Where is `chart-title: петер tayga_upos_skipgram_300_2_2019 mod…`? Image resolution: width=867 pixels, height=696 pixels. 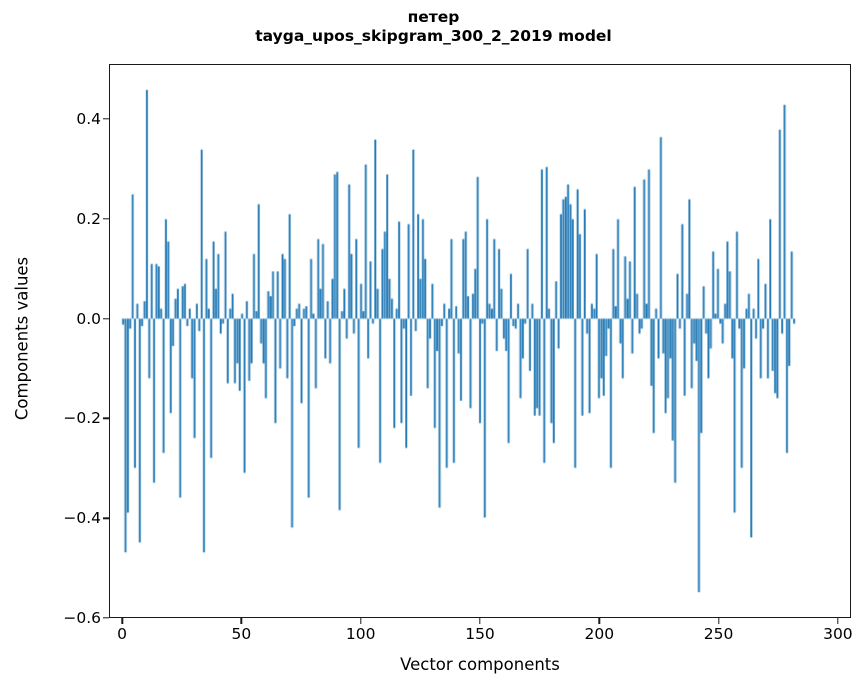 chart-title: петер tayga_upos_skipgram_300_2_2019 mod… is located at coordinates (433, 27).